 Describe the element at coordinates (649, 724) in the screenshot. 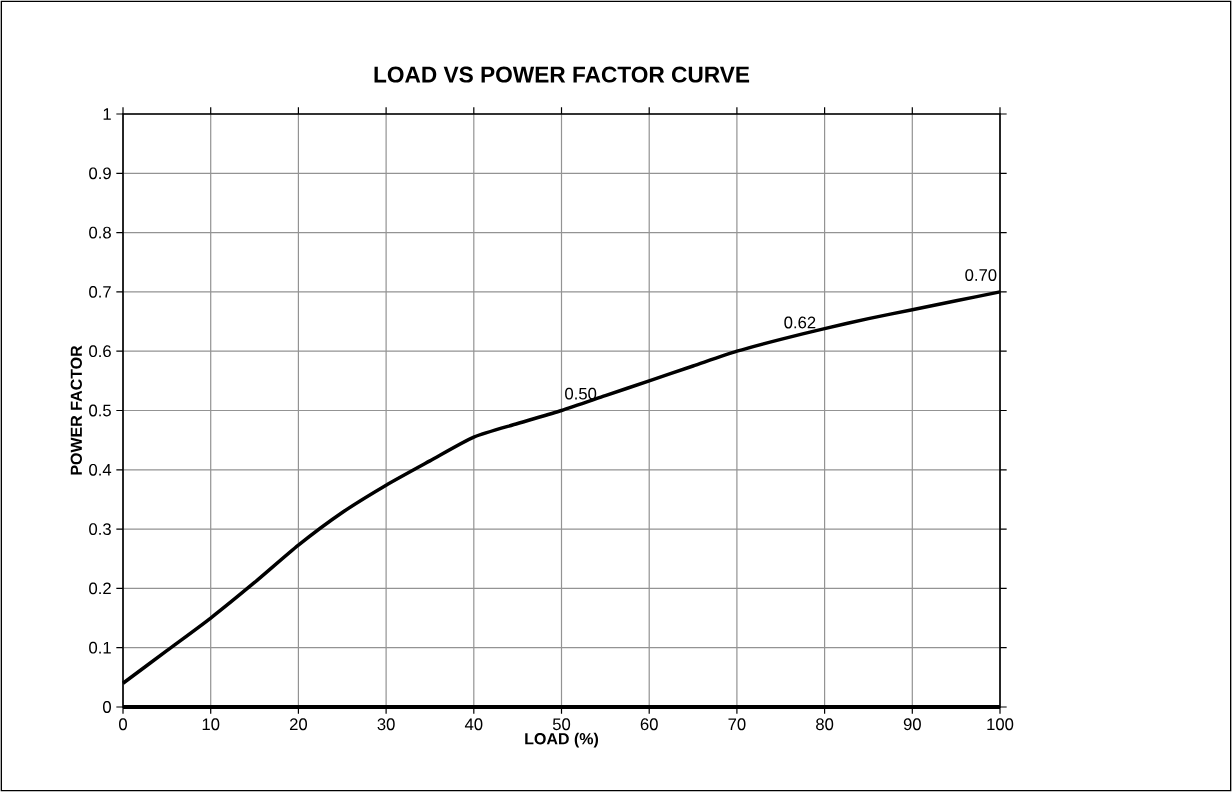

I see `x-tick-label: 60` at that location.